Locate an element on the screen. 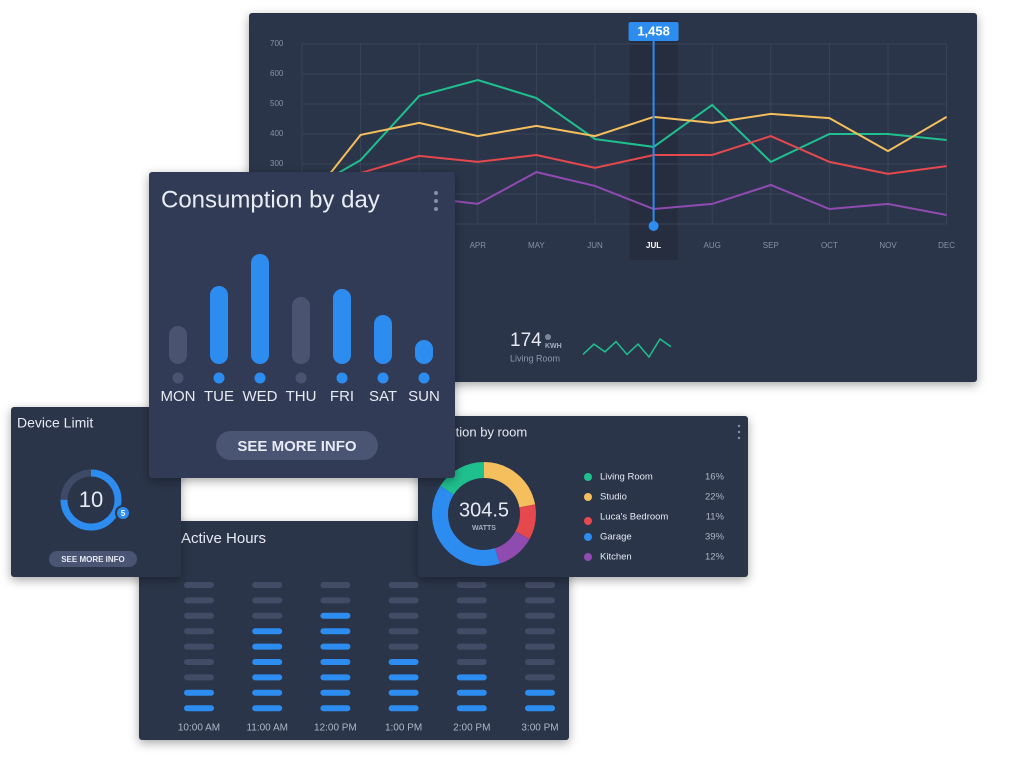 This screenshot has width=1024, height=772. x-tick-label: MON is located at coordinates (178, 396).